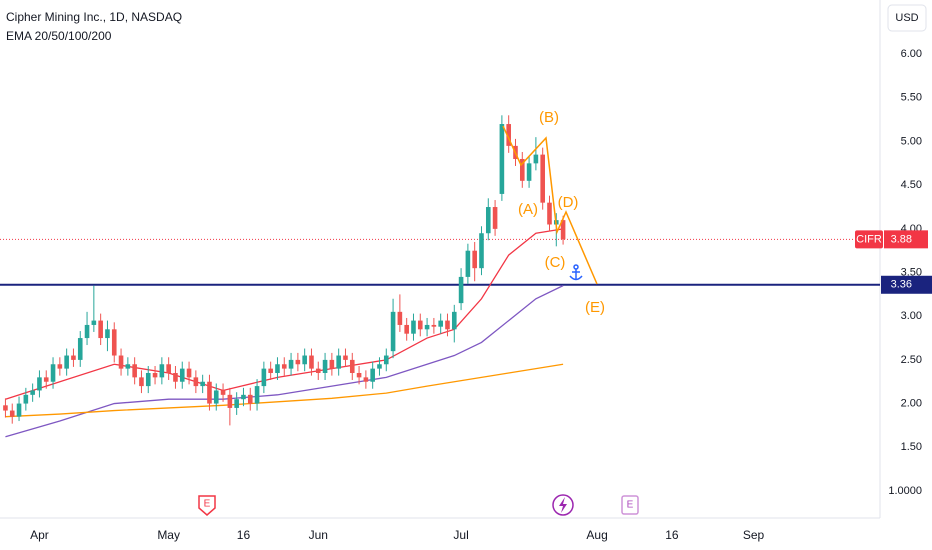  What do you see at coordinates (911, 141) in the screenshot?
I see `y-tick-label: 5.00` at bounding box center [911, 141].